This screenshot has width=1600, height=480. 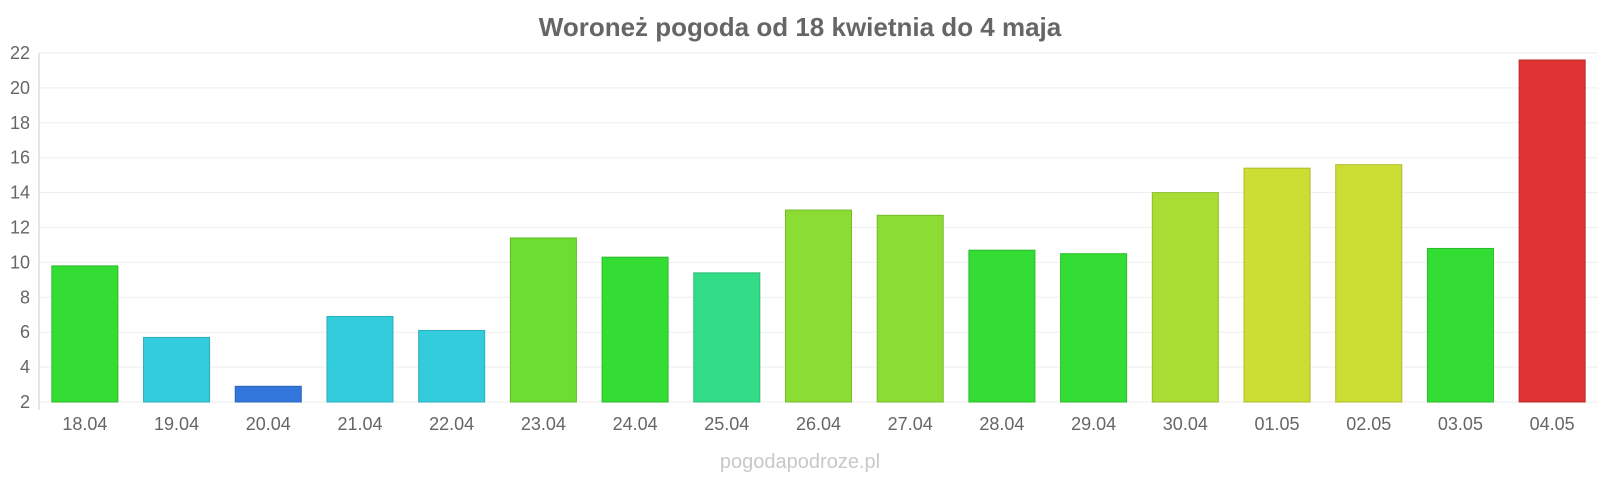 I want to click on y-tick-label: 18, so click(x=20, y=123).